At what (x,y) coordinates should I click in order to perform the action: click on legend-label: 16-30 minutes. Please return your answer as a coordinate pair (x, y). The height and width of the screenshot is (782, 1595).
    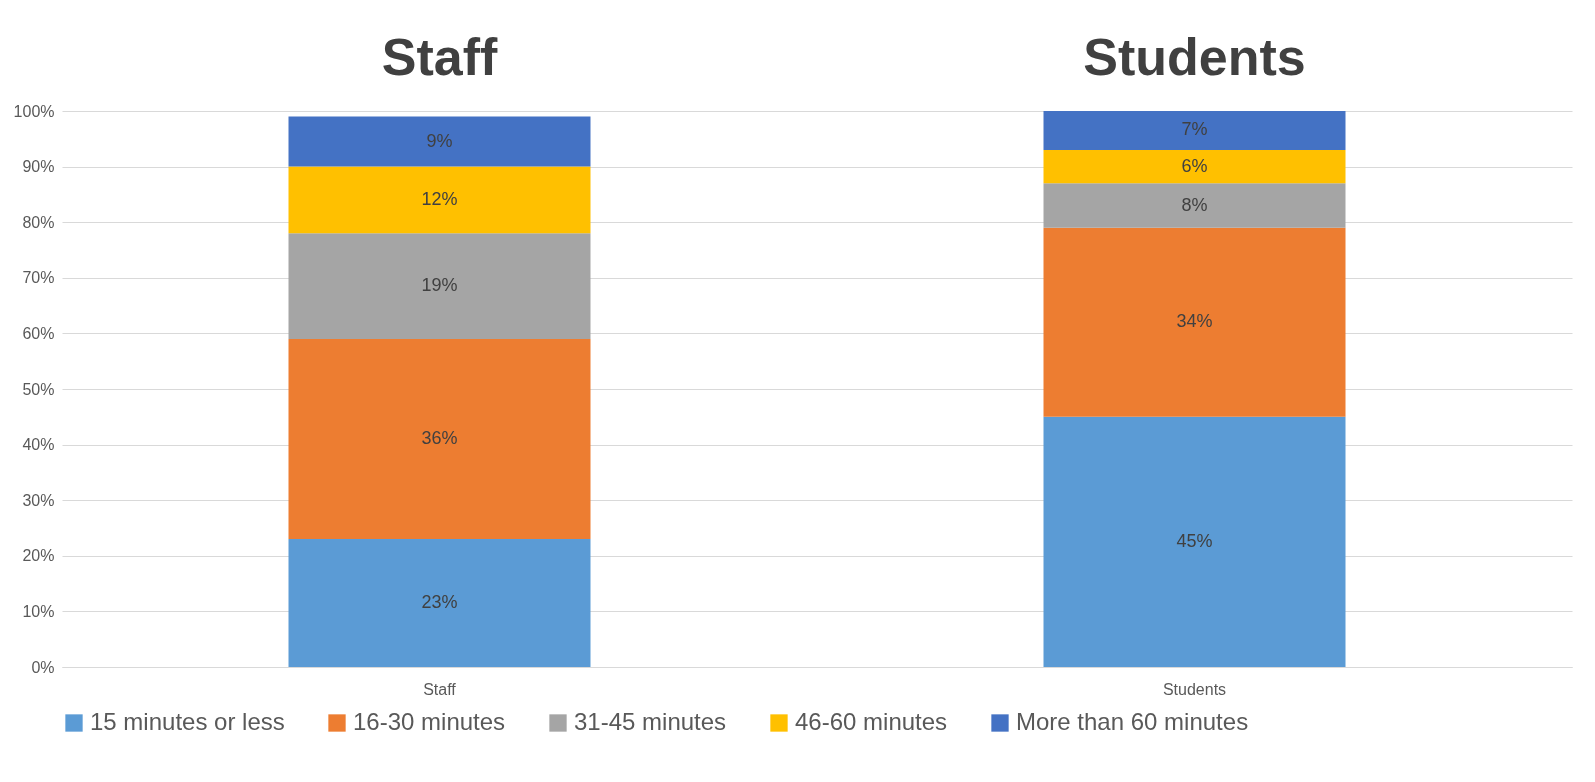
    Looking at the image, I should click on (429, 721).